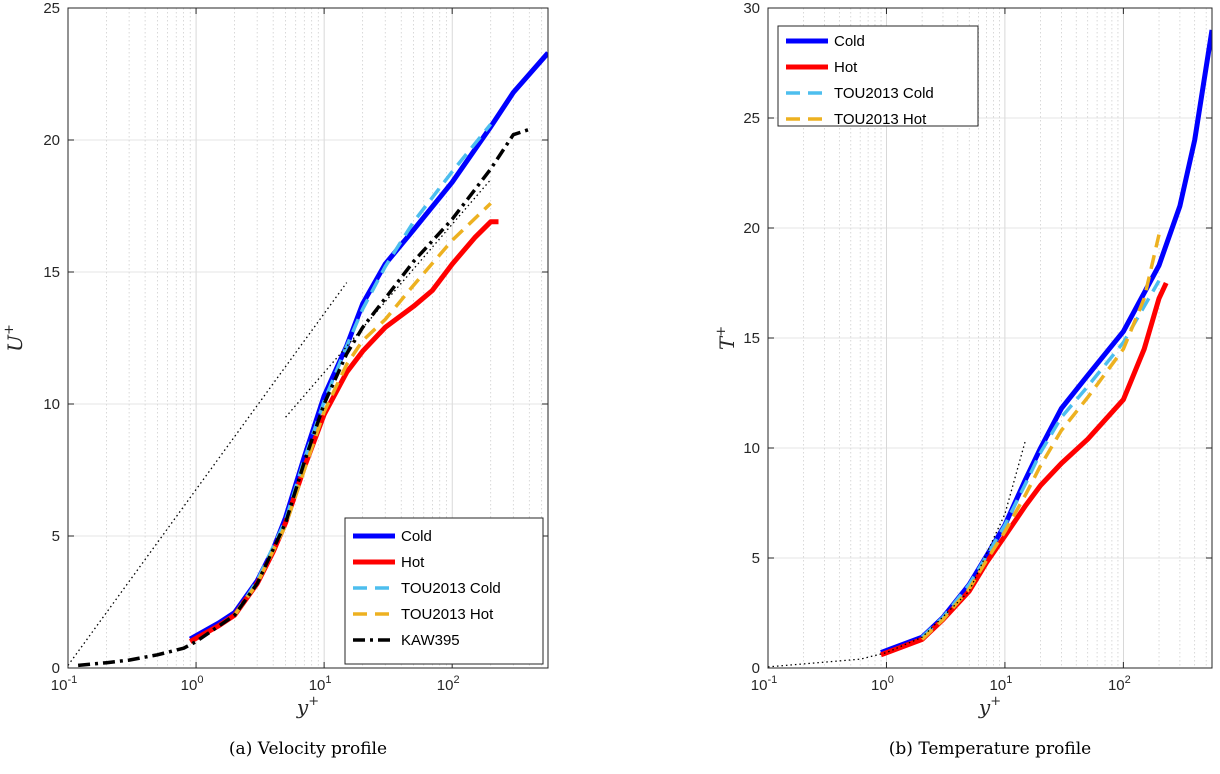 Image resolution: width=1220 pixels, height=774 pixels. I want to click on figure-caption: (a) Velocity profile, so click(308, 749).